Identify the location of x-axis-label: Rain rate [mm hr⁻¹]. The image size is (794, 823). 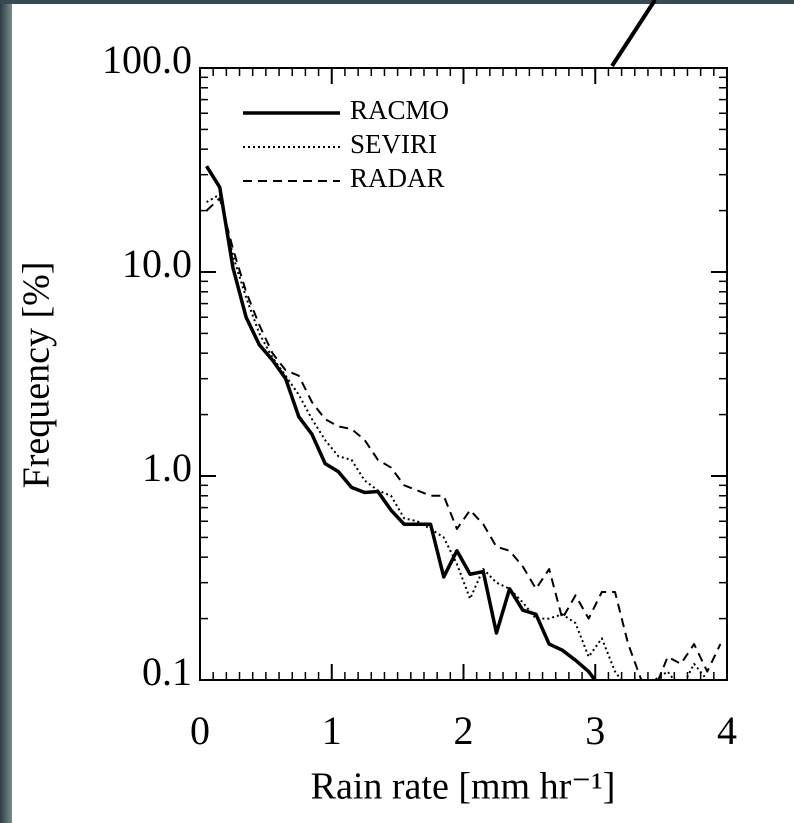
(463, 787).